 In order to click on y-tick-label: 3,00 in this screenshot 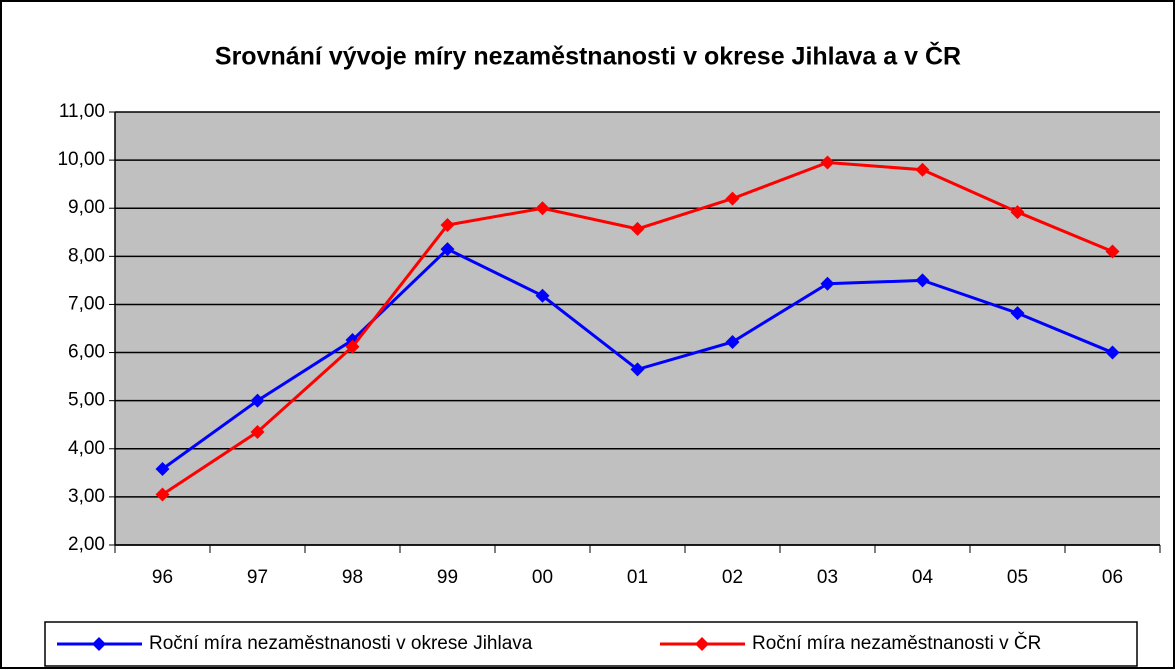, I will do `click(86, 496)`.